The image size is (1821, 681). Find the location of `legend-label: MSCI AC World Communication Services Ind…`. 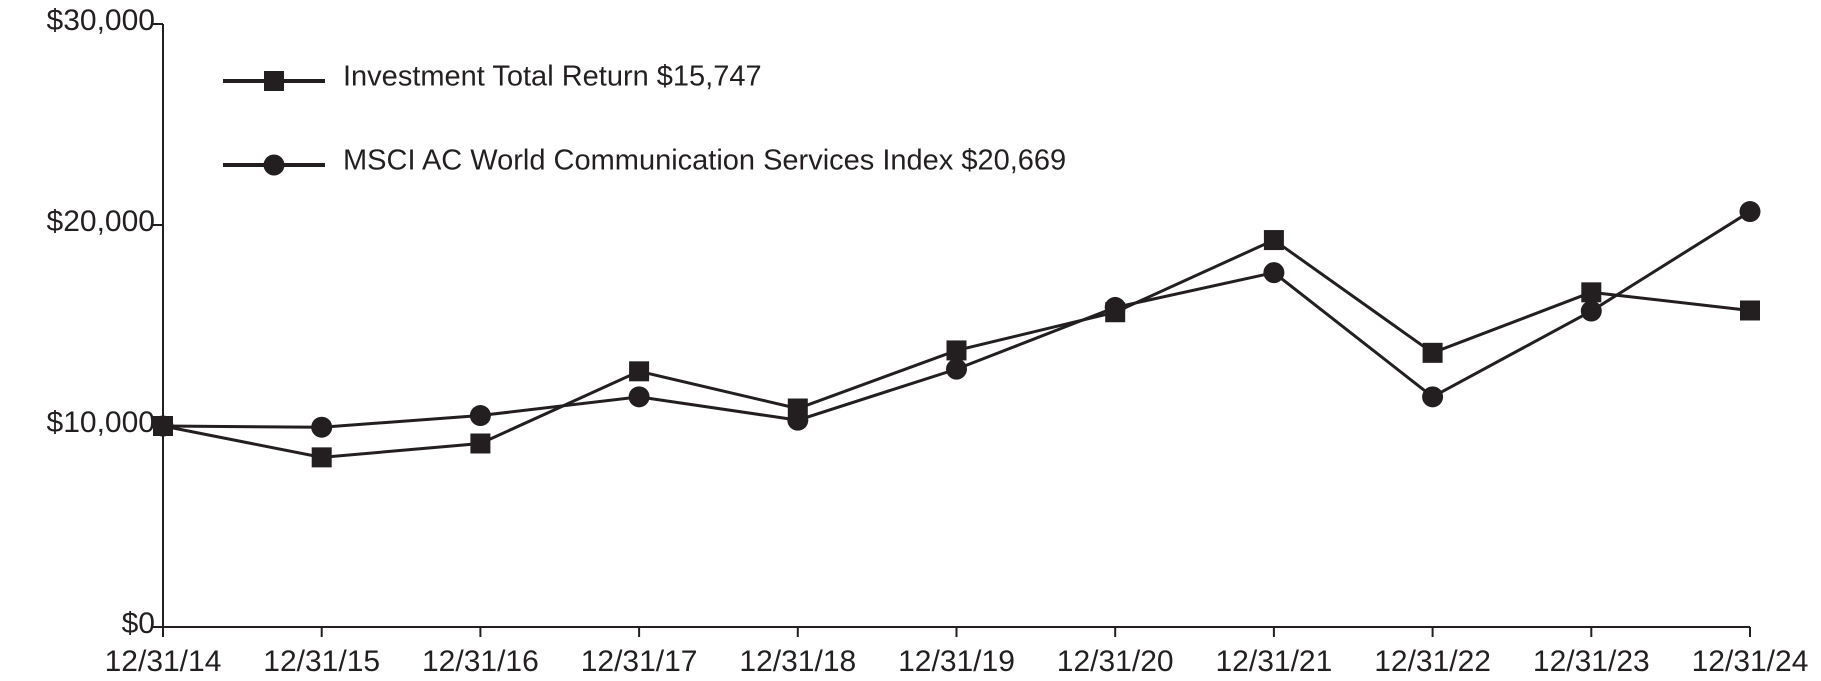

legend-label: MSCI AC World Communication Services Ind… is located at coordinates (704, 161).